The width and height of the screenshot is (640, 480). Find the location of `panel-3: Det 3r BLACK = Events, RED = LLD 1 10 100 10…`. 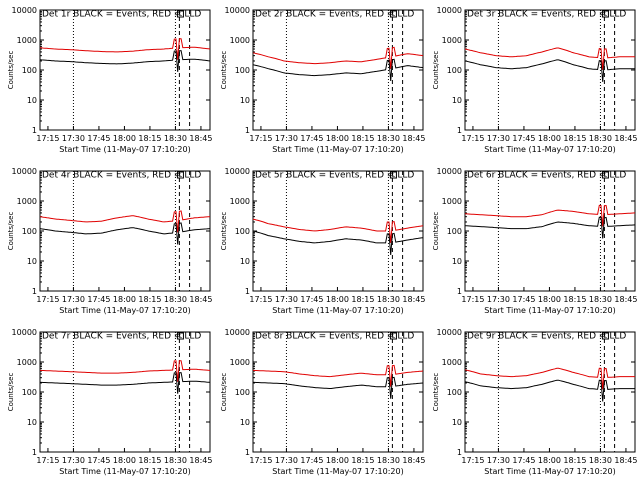

panel-3: Det 3r BLACK = Events, RED = LLD 1 10 100 10… is located at coordinates (534, 80).